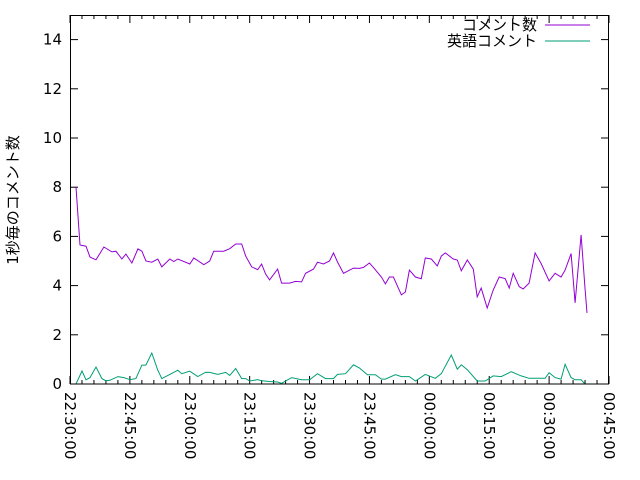 The width and height of the screenshot is (640, 480). What do you see at coordinates (52, 89) in the screenshot?
I see `y-tick-label: 12` at bounding box center [52, 89].